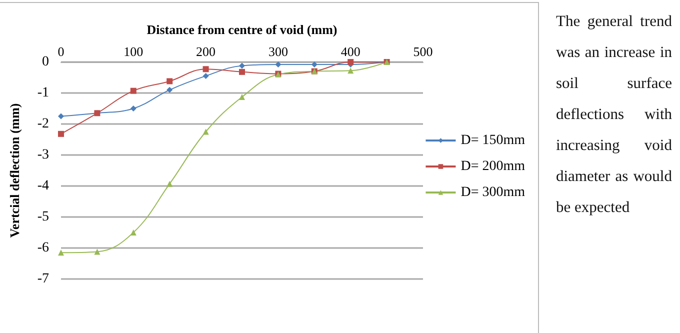 The width and height of the screenshot is (680, 333). What do you see at coordinates (614, 115) in the screenshot?
I see `text: The general trend was an increase in soil surface deflections with increasing void diameter as would be expected` at bounding box center [614, 115].